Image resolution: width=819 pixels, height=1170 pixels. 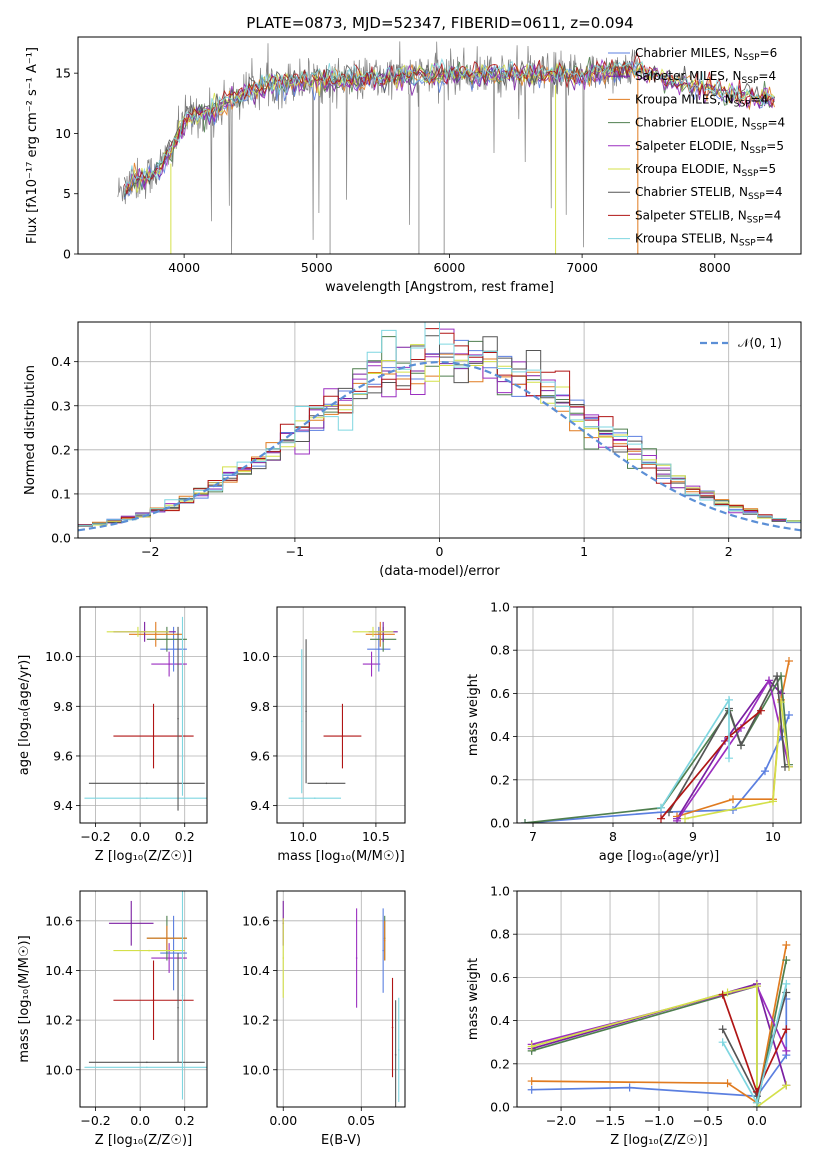 I want to click on x-axis-label: wavelength [Angstrom, rest frame], so click(x=439, y=287).